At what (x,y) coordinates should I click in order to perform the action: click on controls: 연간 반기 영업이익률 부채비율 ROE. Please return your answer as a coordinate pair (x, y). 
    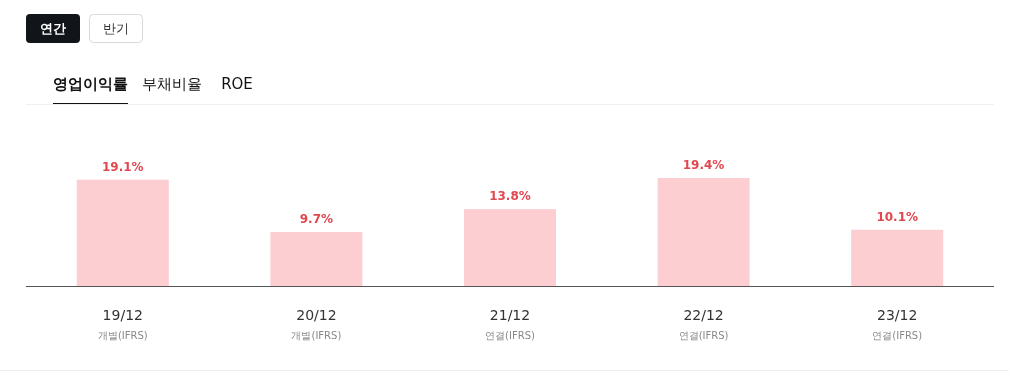
    Looking at the image, I should click on (139, 59).